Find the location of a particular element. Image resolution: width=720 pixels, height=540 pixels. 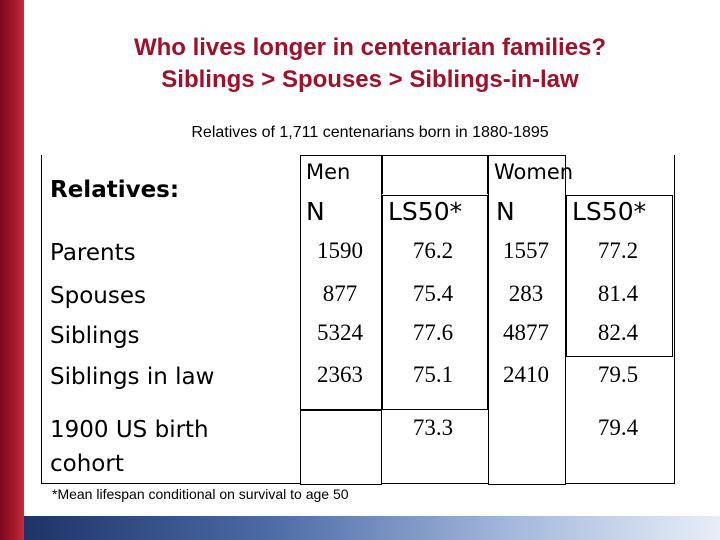

row-label-cohort-line2: cohort is located at coordinates (87, 464).